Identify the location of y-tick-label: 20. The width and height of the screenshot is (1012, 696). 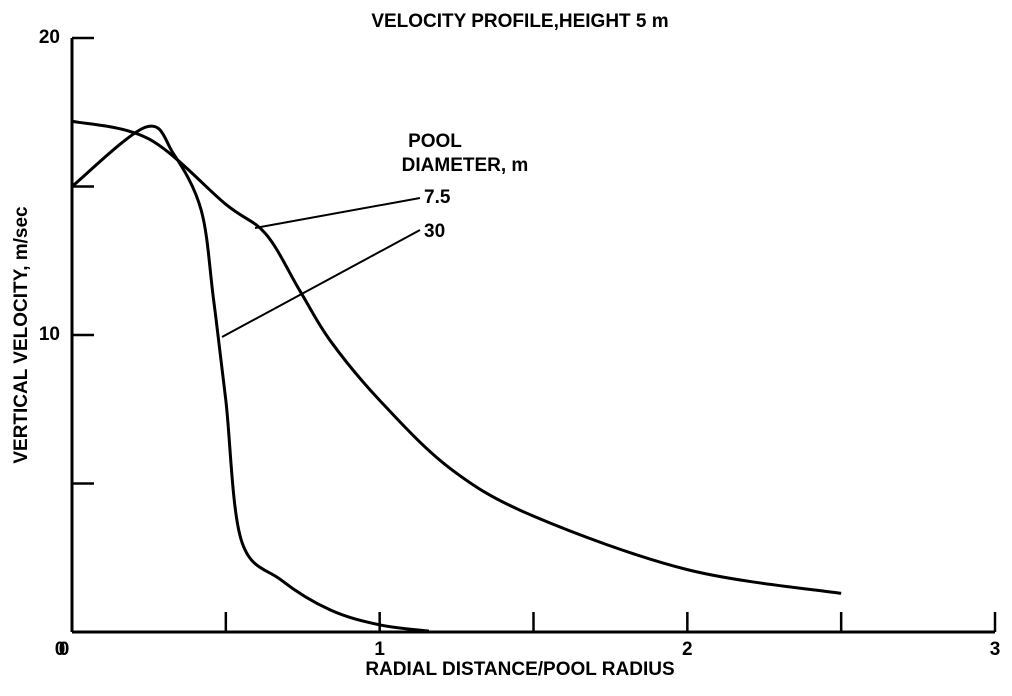
(49, 37).